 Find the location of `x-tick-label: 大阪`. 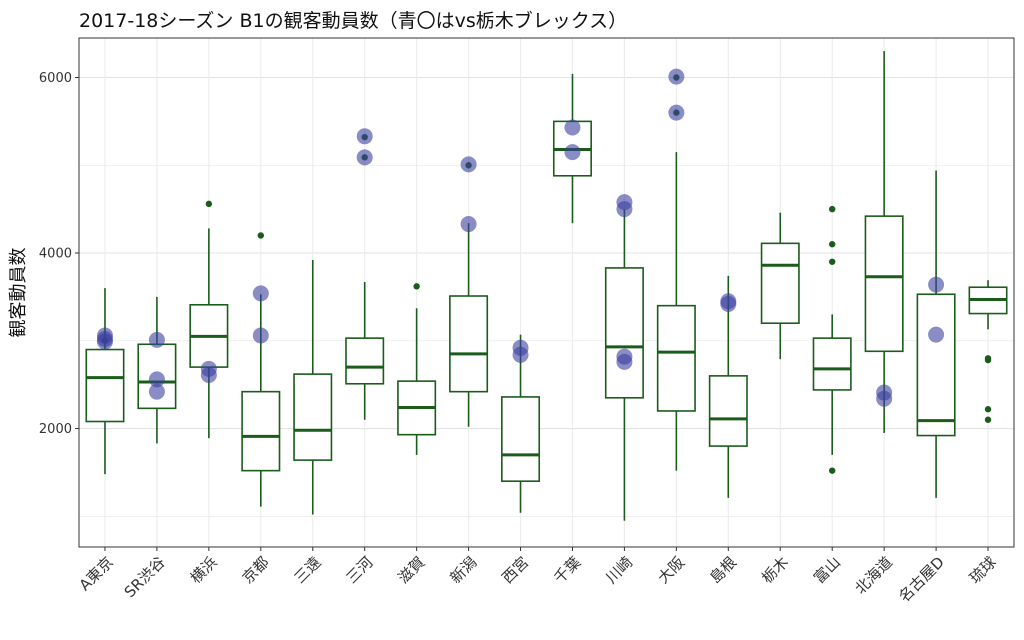

x-tick-label: 大阪 is located at coordinates (671, 570).